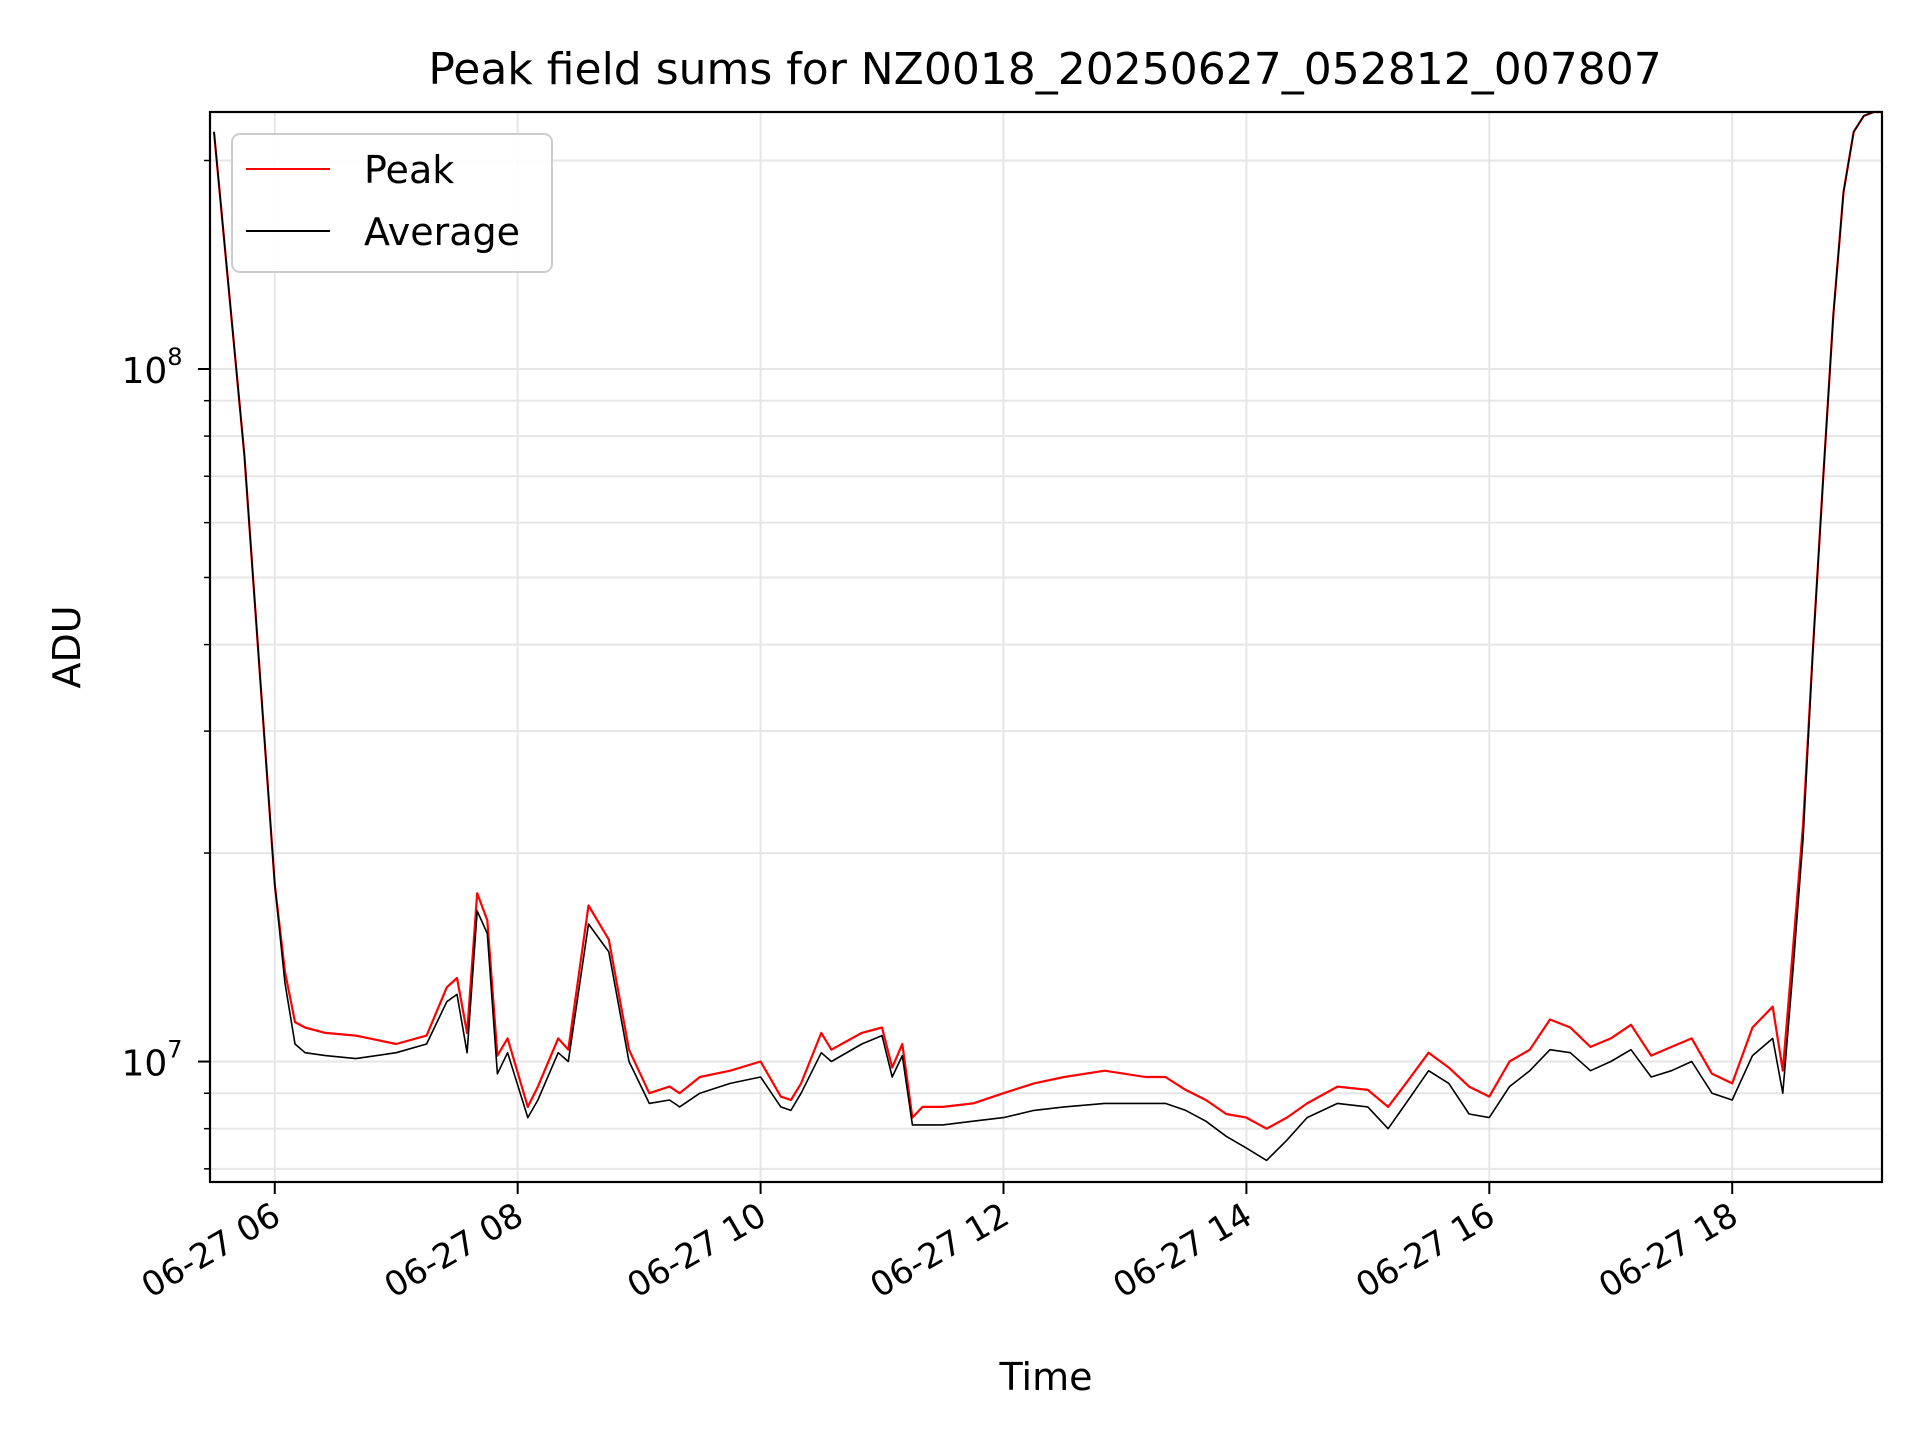  Describe the element at coordinates (151, 367) in the screenshot. I see `y-tick-label: 10⁸` at that location.